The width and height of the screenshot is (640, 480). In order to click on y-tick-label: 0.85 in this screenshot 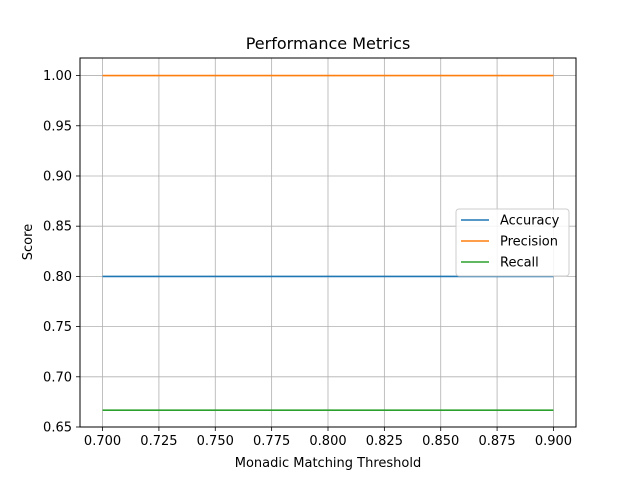, I will do `click(57, 227)`.